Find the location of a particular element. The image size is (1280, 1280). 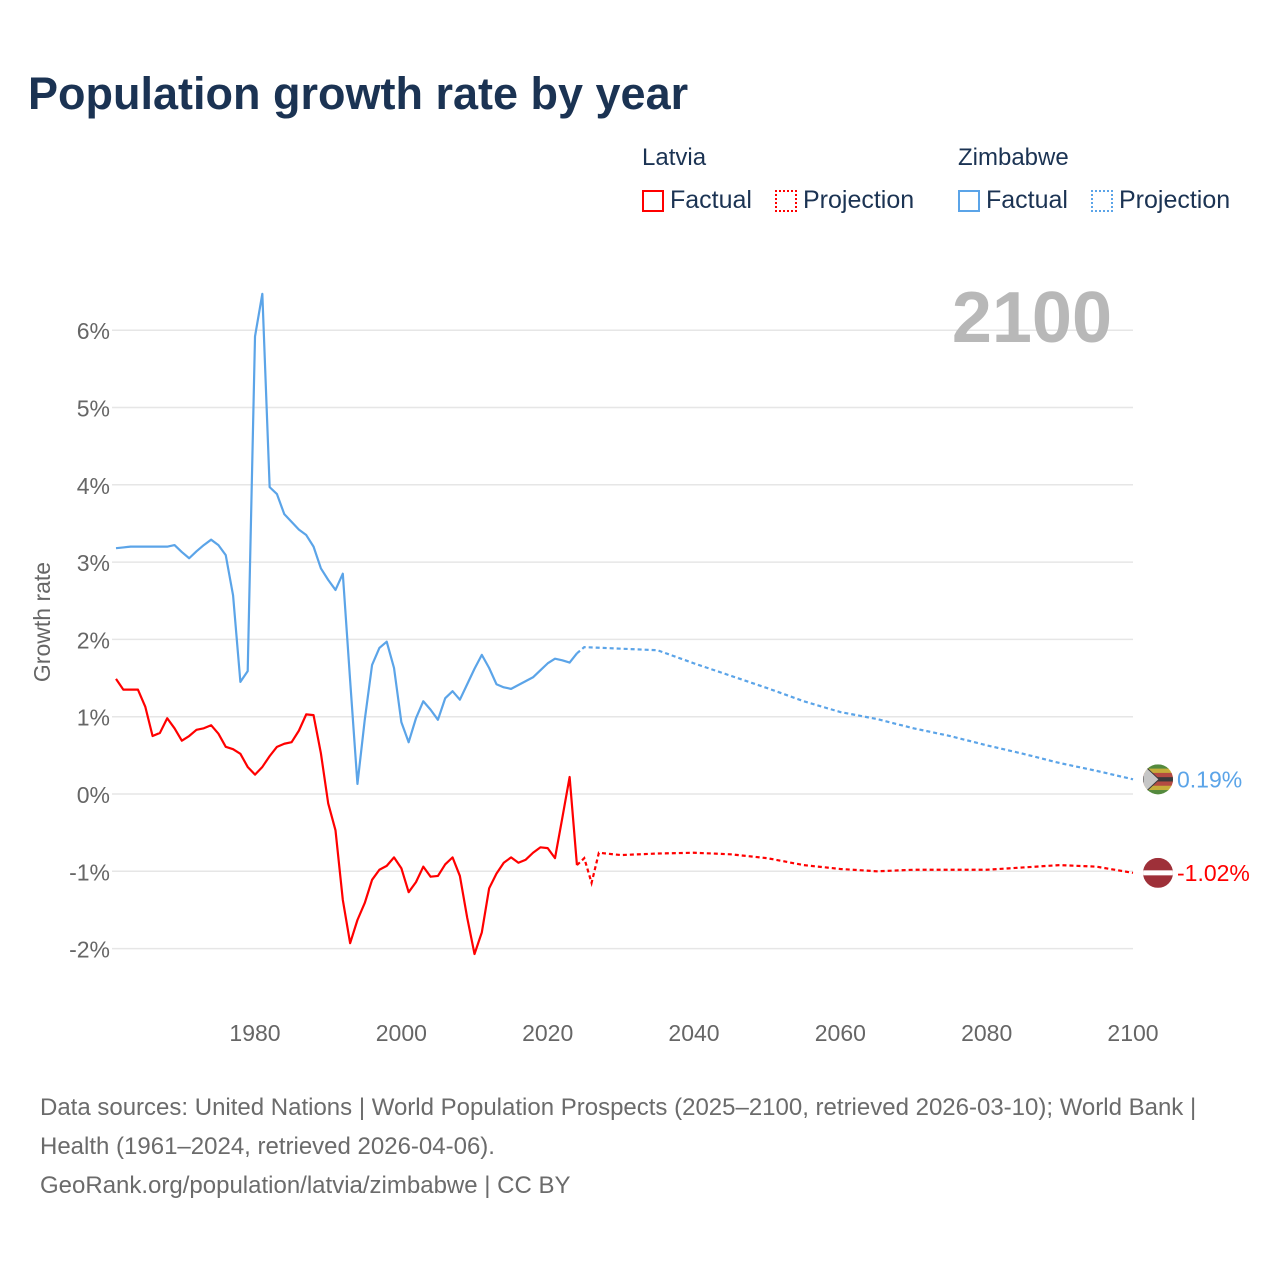

latvia-flag-icon is located at coordinates (1158, 872).